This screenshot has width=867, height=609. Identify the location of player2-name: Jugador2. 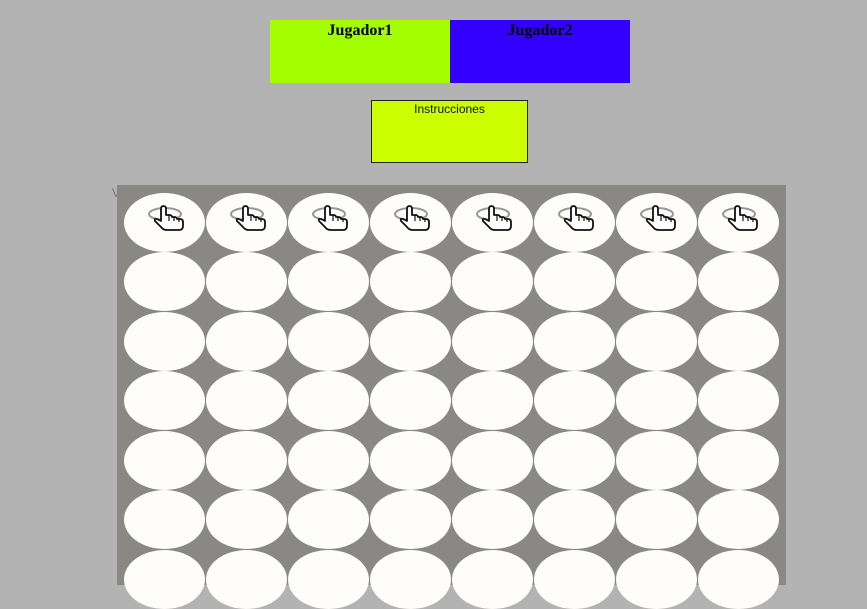
(540, 30).